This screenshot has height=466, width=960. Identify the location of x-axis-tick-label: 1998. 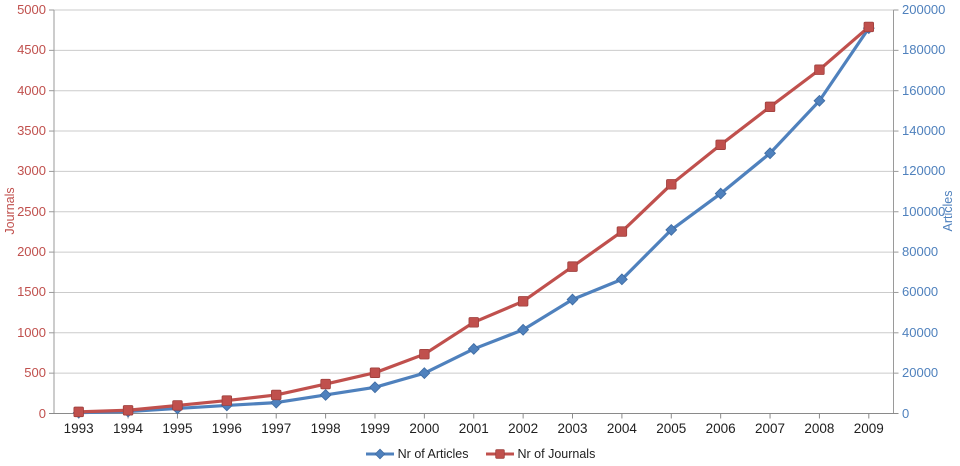
(325, 428).